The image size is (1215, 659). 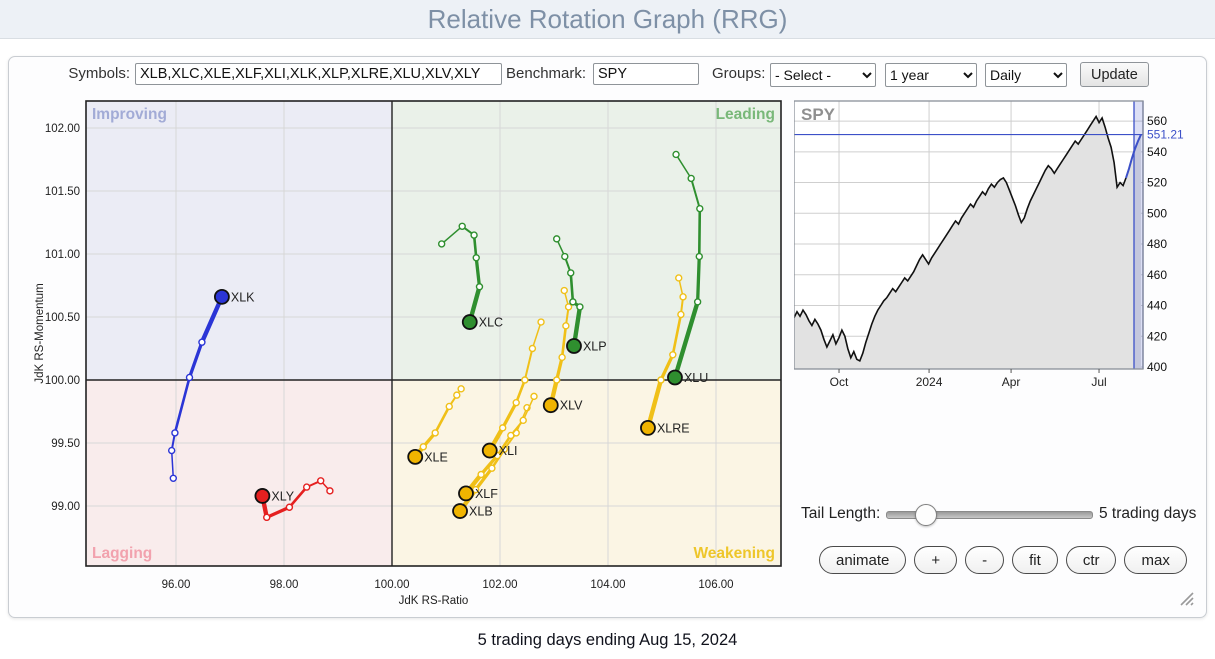 What do you see at coordinates (1157, 152) in the screenshot?
I see `svg-text: 540` at bounding box center [1157, 152].